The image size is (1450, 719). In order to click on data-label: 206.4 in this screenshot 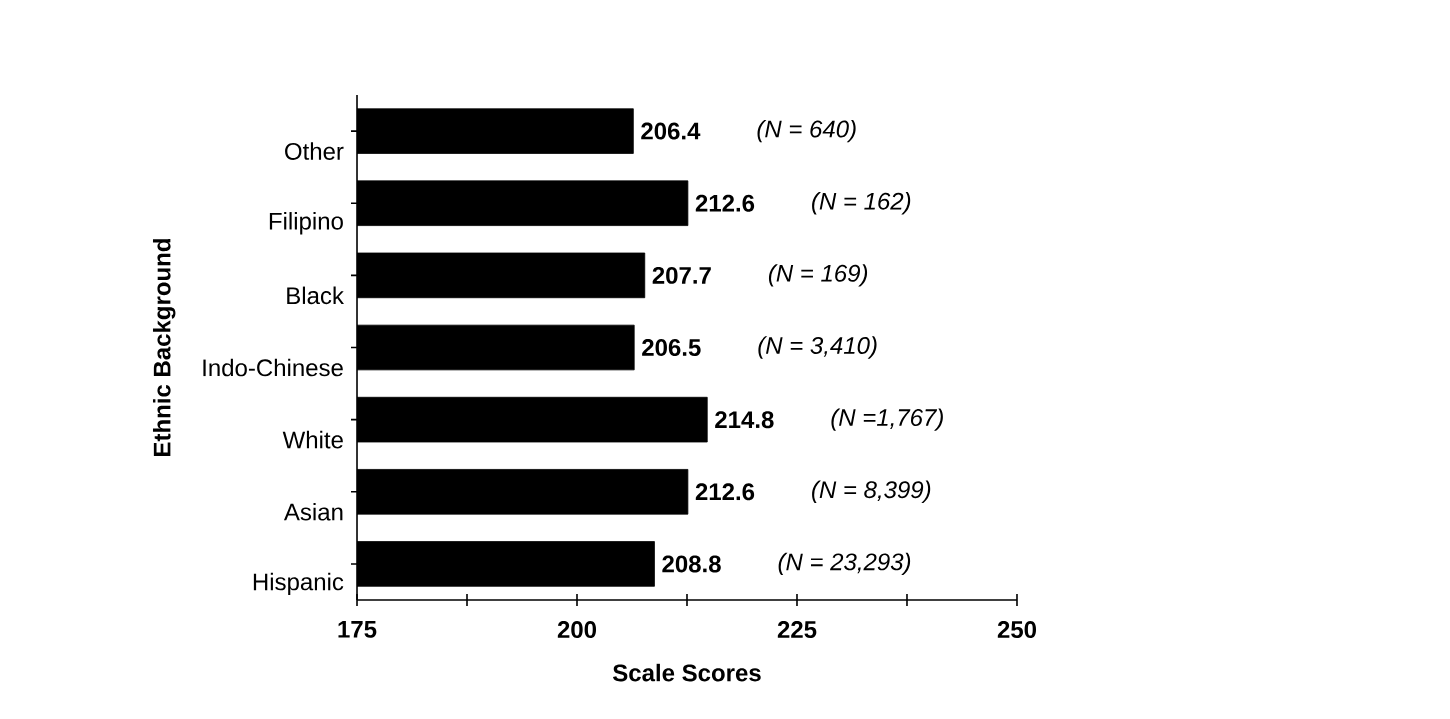, I will do `click(671, 131)`.